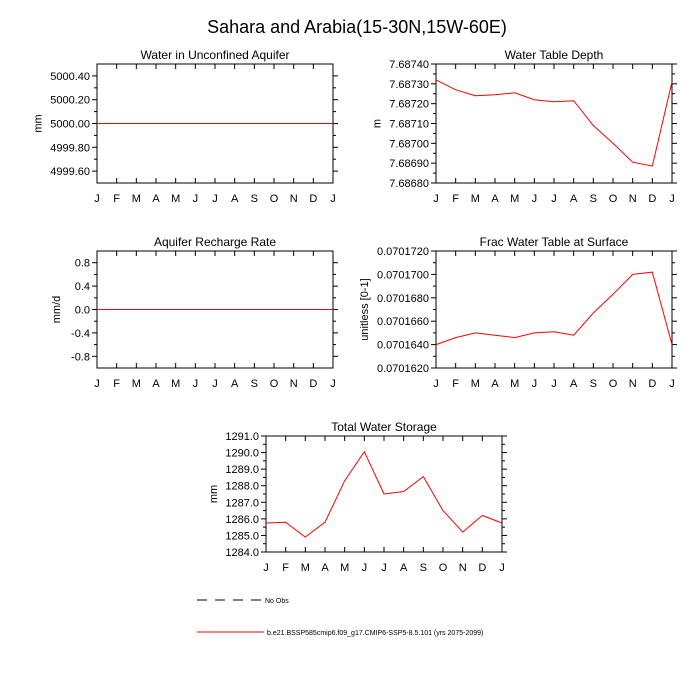 The image size is (700, 700). I want to click on y-tick-label: 0.8, so click(82, 264).